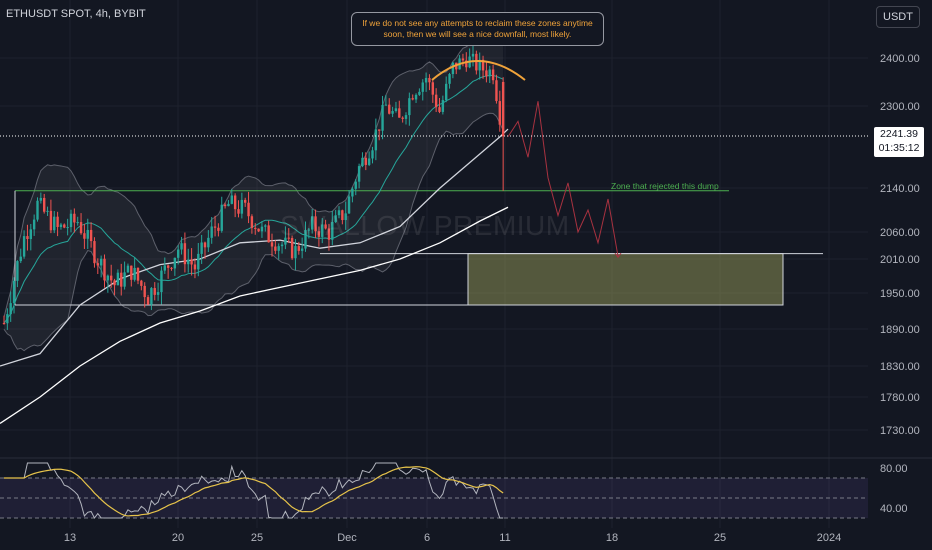  Describe the element at coordinates (900, 107) in the screenshot. I see `price-tick: 2300.00` at that location.